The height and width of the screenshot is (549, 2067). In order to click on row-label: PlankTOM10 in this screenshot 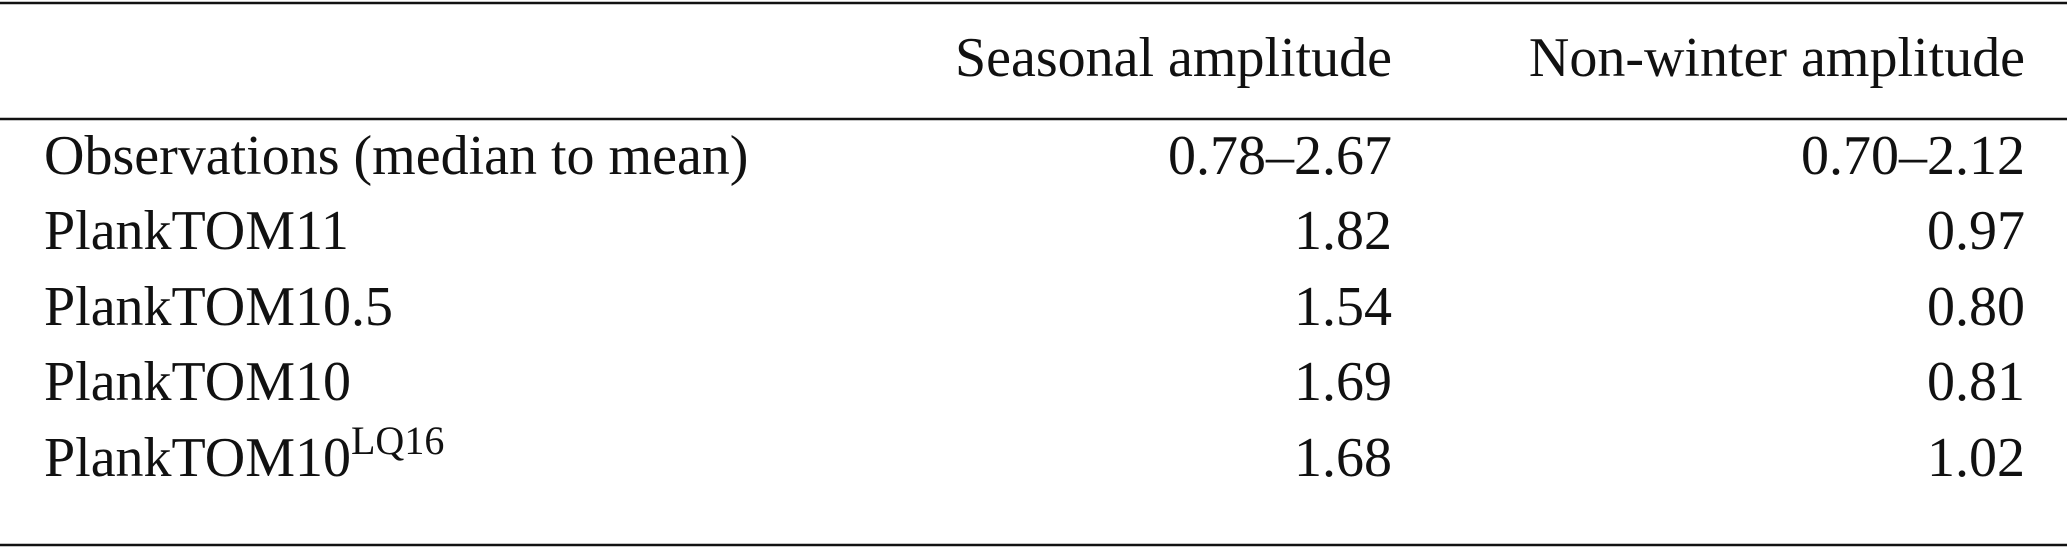, I will do `click(197, 382)`.